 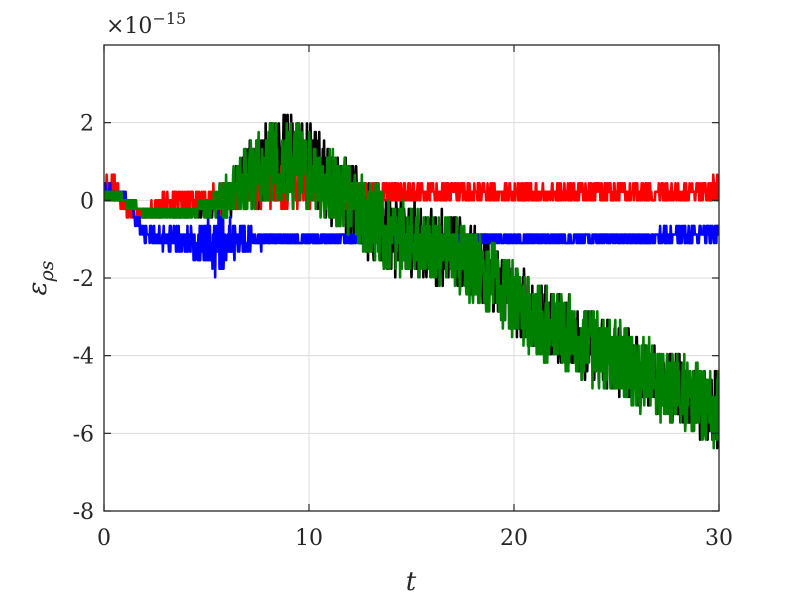 What do you see at coordinates (87, 124) in the screenshot?
I see `y-tick-label: 2` at bounding box center [87, 124].